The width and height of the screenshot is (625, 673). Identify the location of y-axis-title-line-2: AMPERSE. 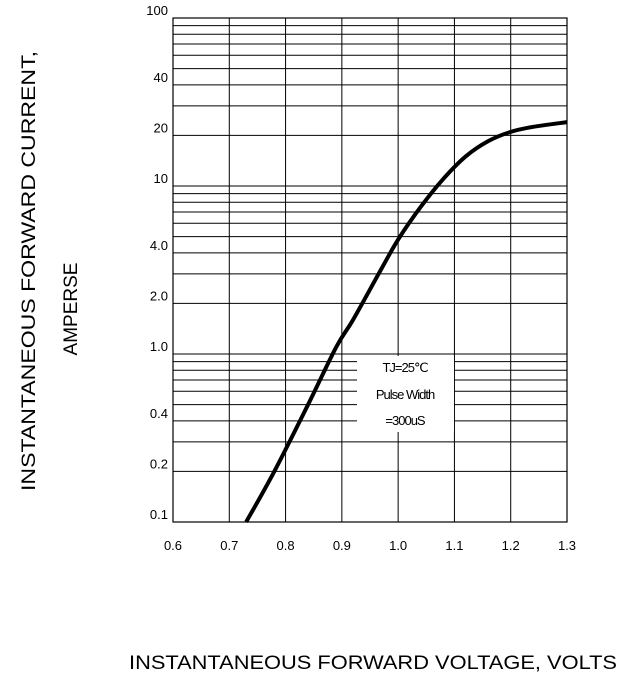
(71, 309).